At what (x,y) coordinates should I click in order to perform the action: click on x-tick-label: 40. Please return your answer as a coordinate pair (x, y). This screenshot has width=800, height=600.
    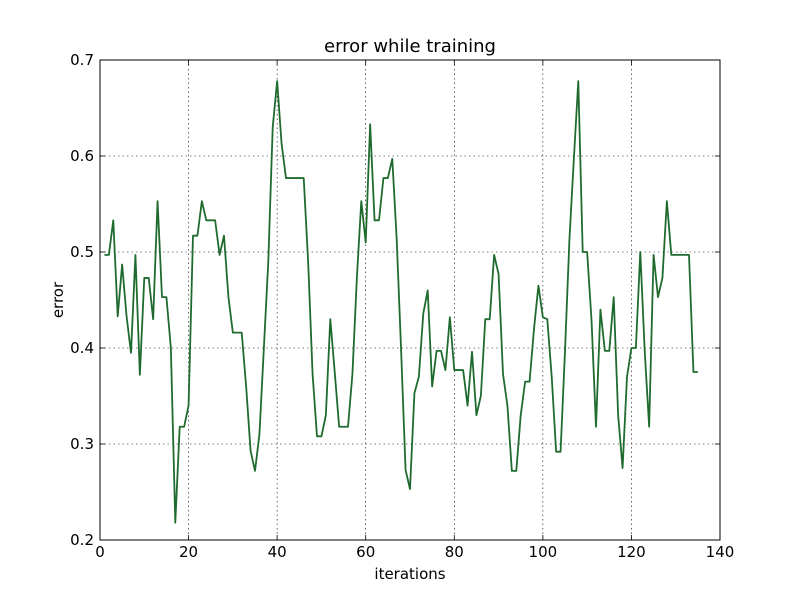
    Looking at the image, I should click on (277, 552).